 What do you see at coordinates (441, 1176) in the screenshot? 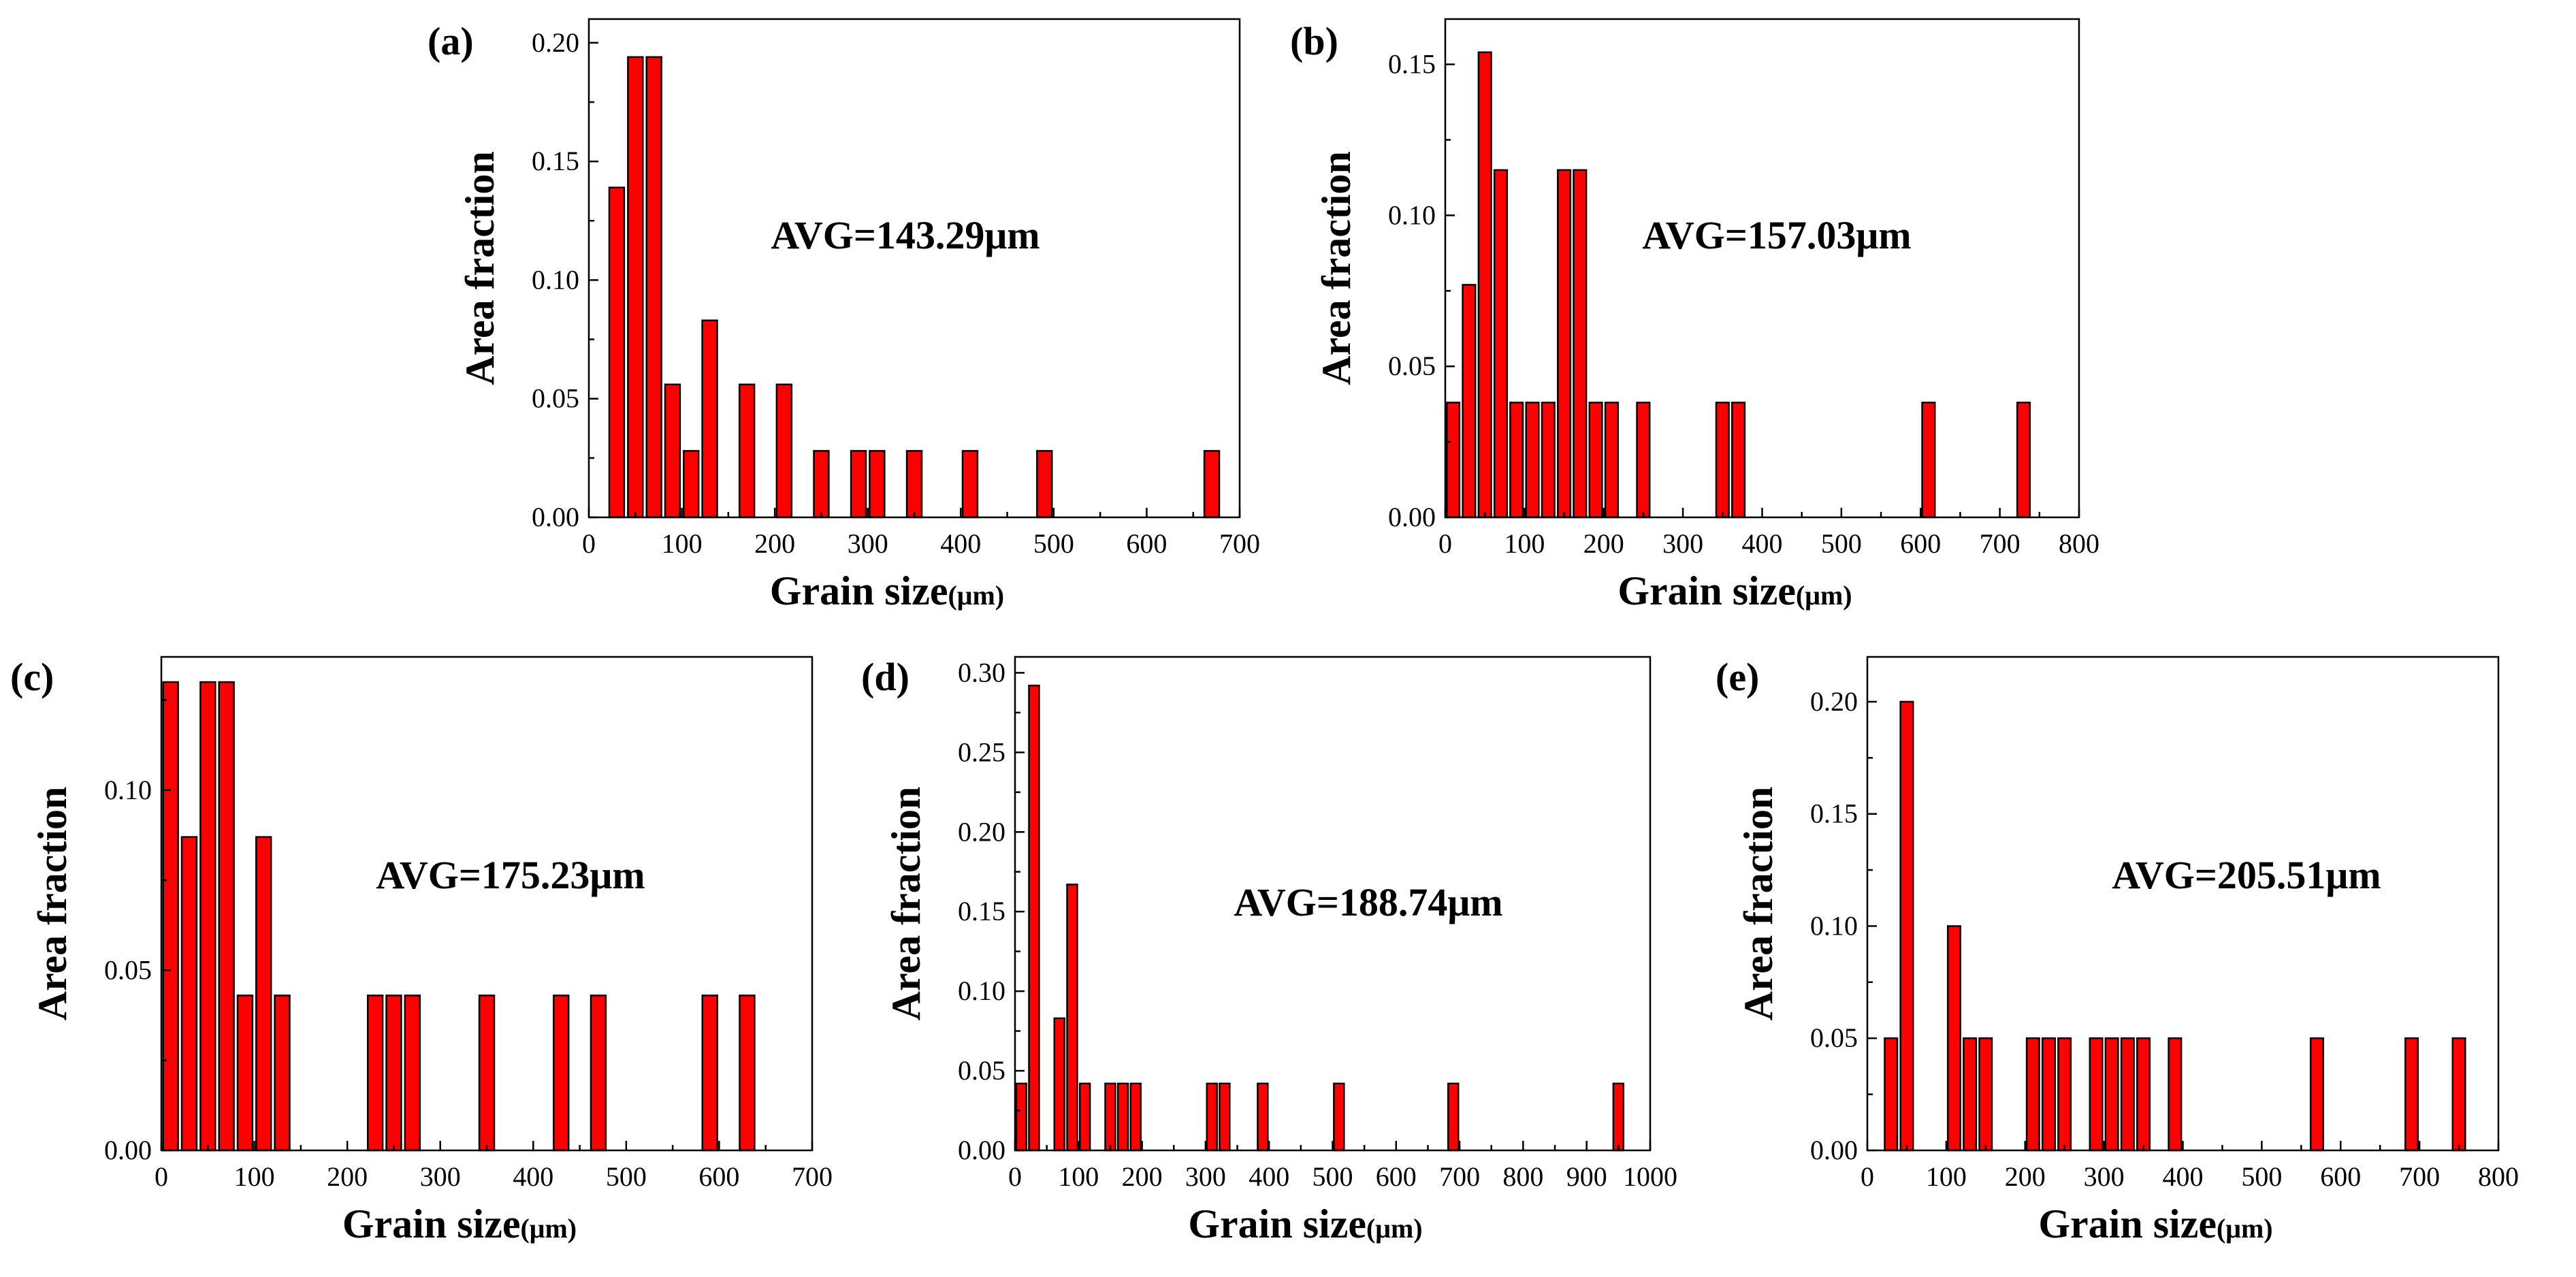
I see `x-tick-label-c-3: 300` at bounding box center [441, 1176].